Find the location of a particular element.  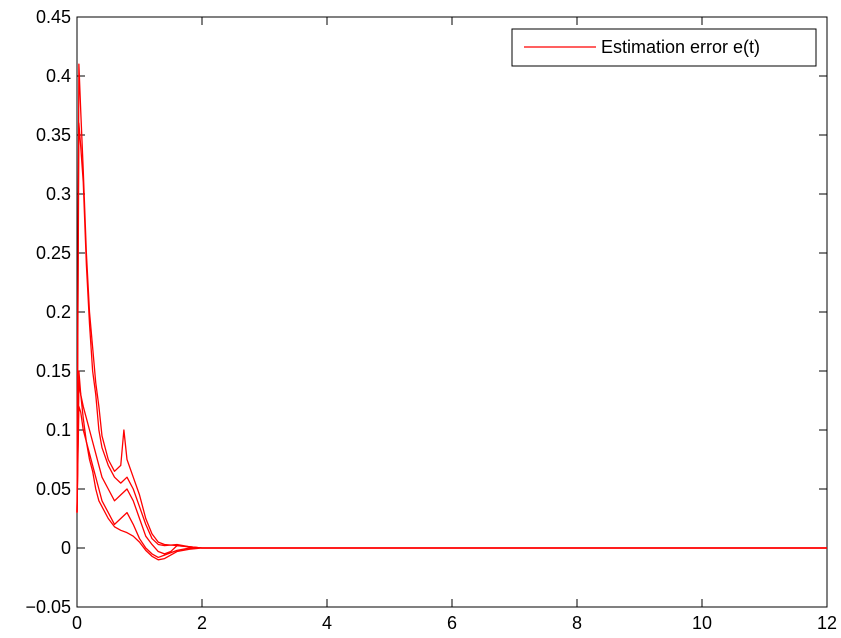

y-tick-label: 0.15 is located at coordinates (53, 371).